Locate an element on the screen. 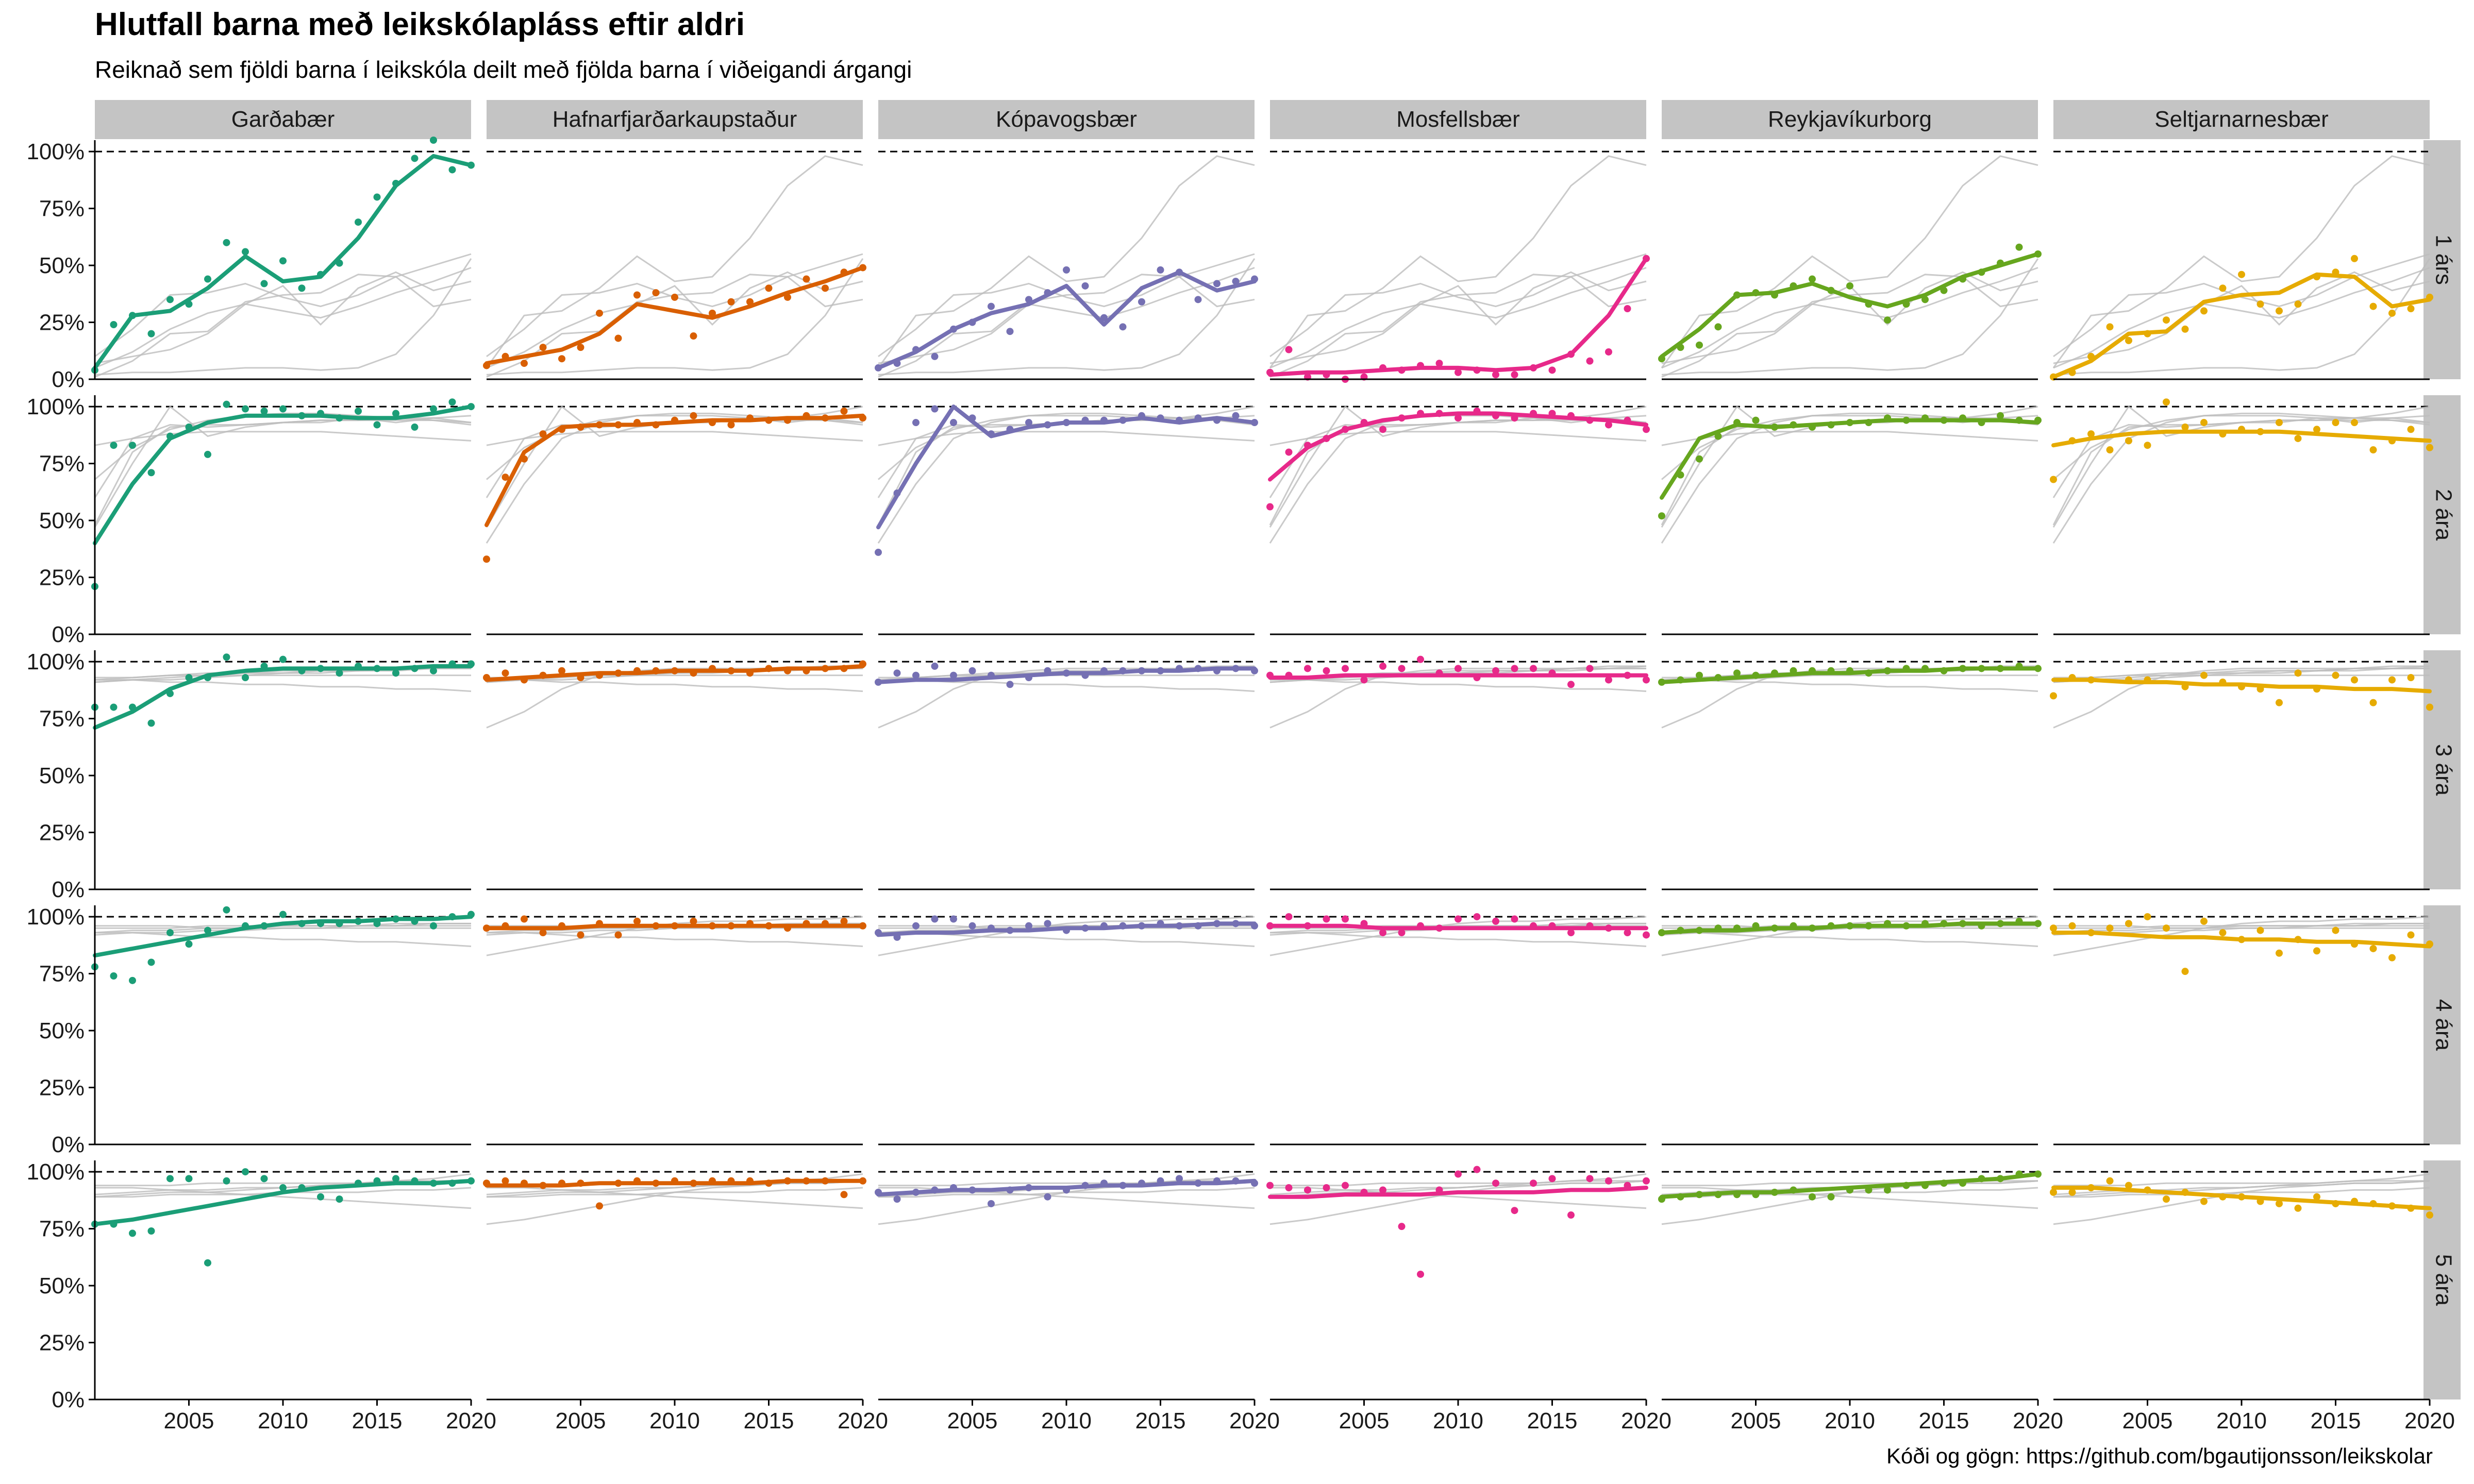 The image size is (2474, 1484). column-strip is located at coordinates (283, 119).